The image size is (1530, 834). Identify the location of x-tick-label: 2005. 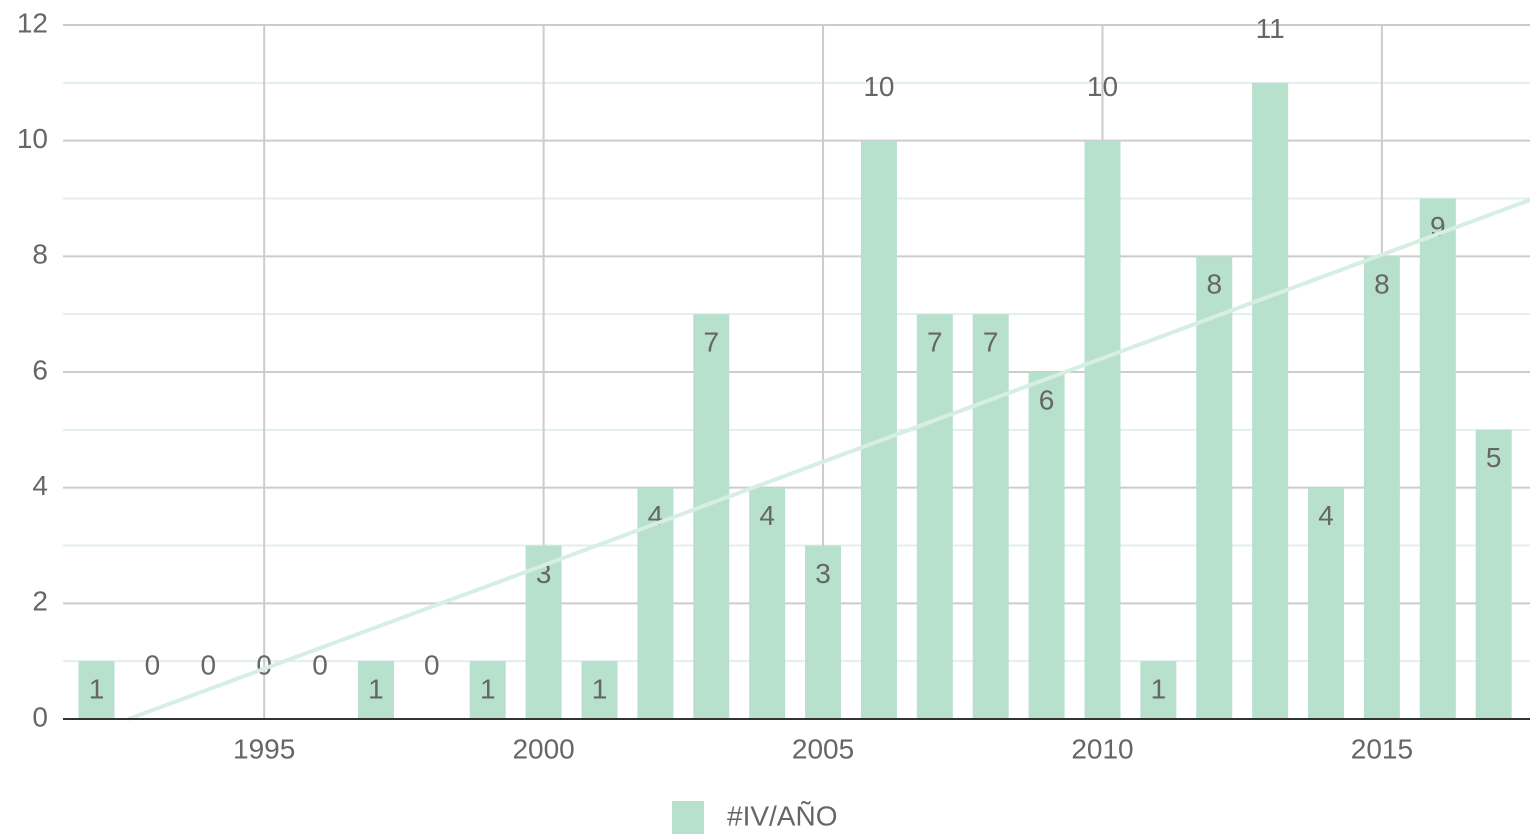
(823, 748).